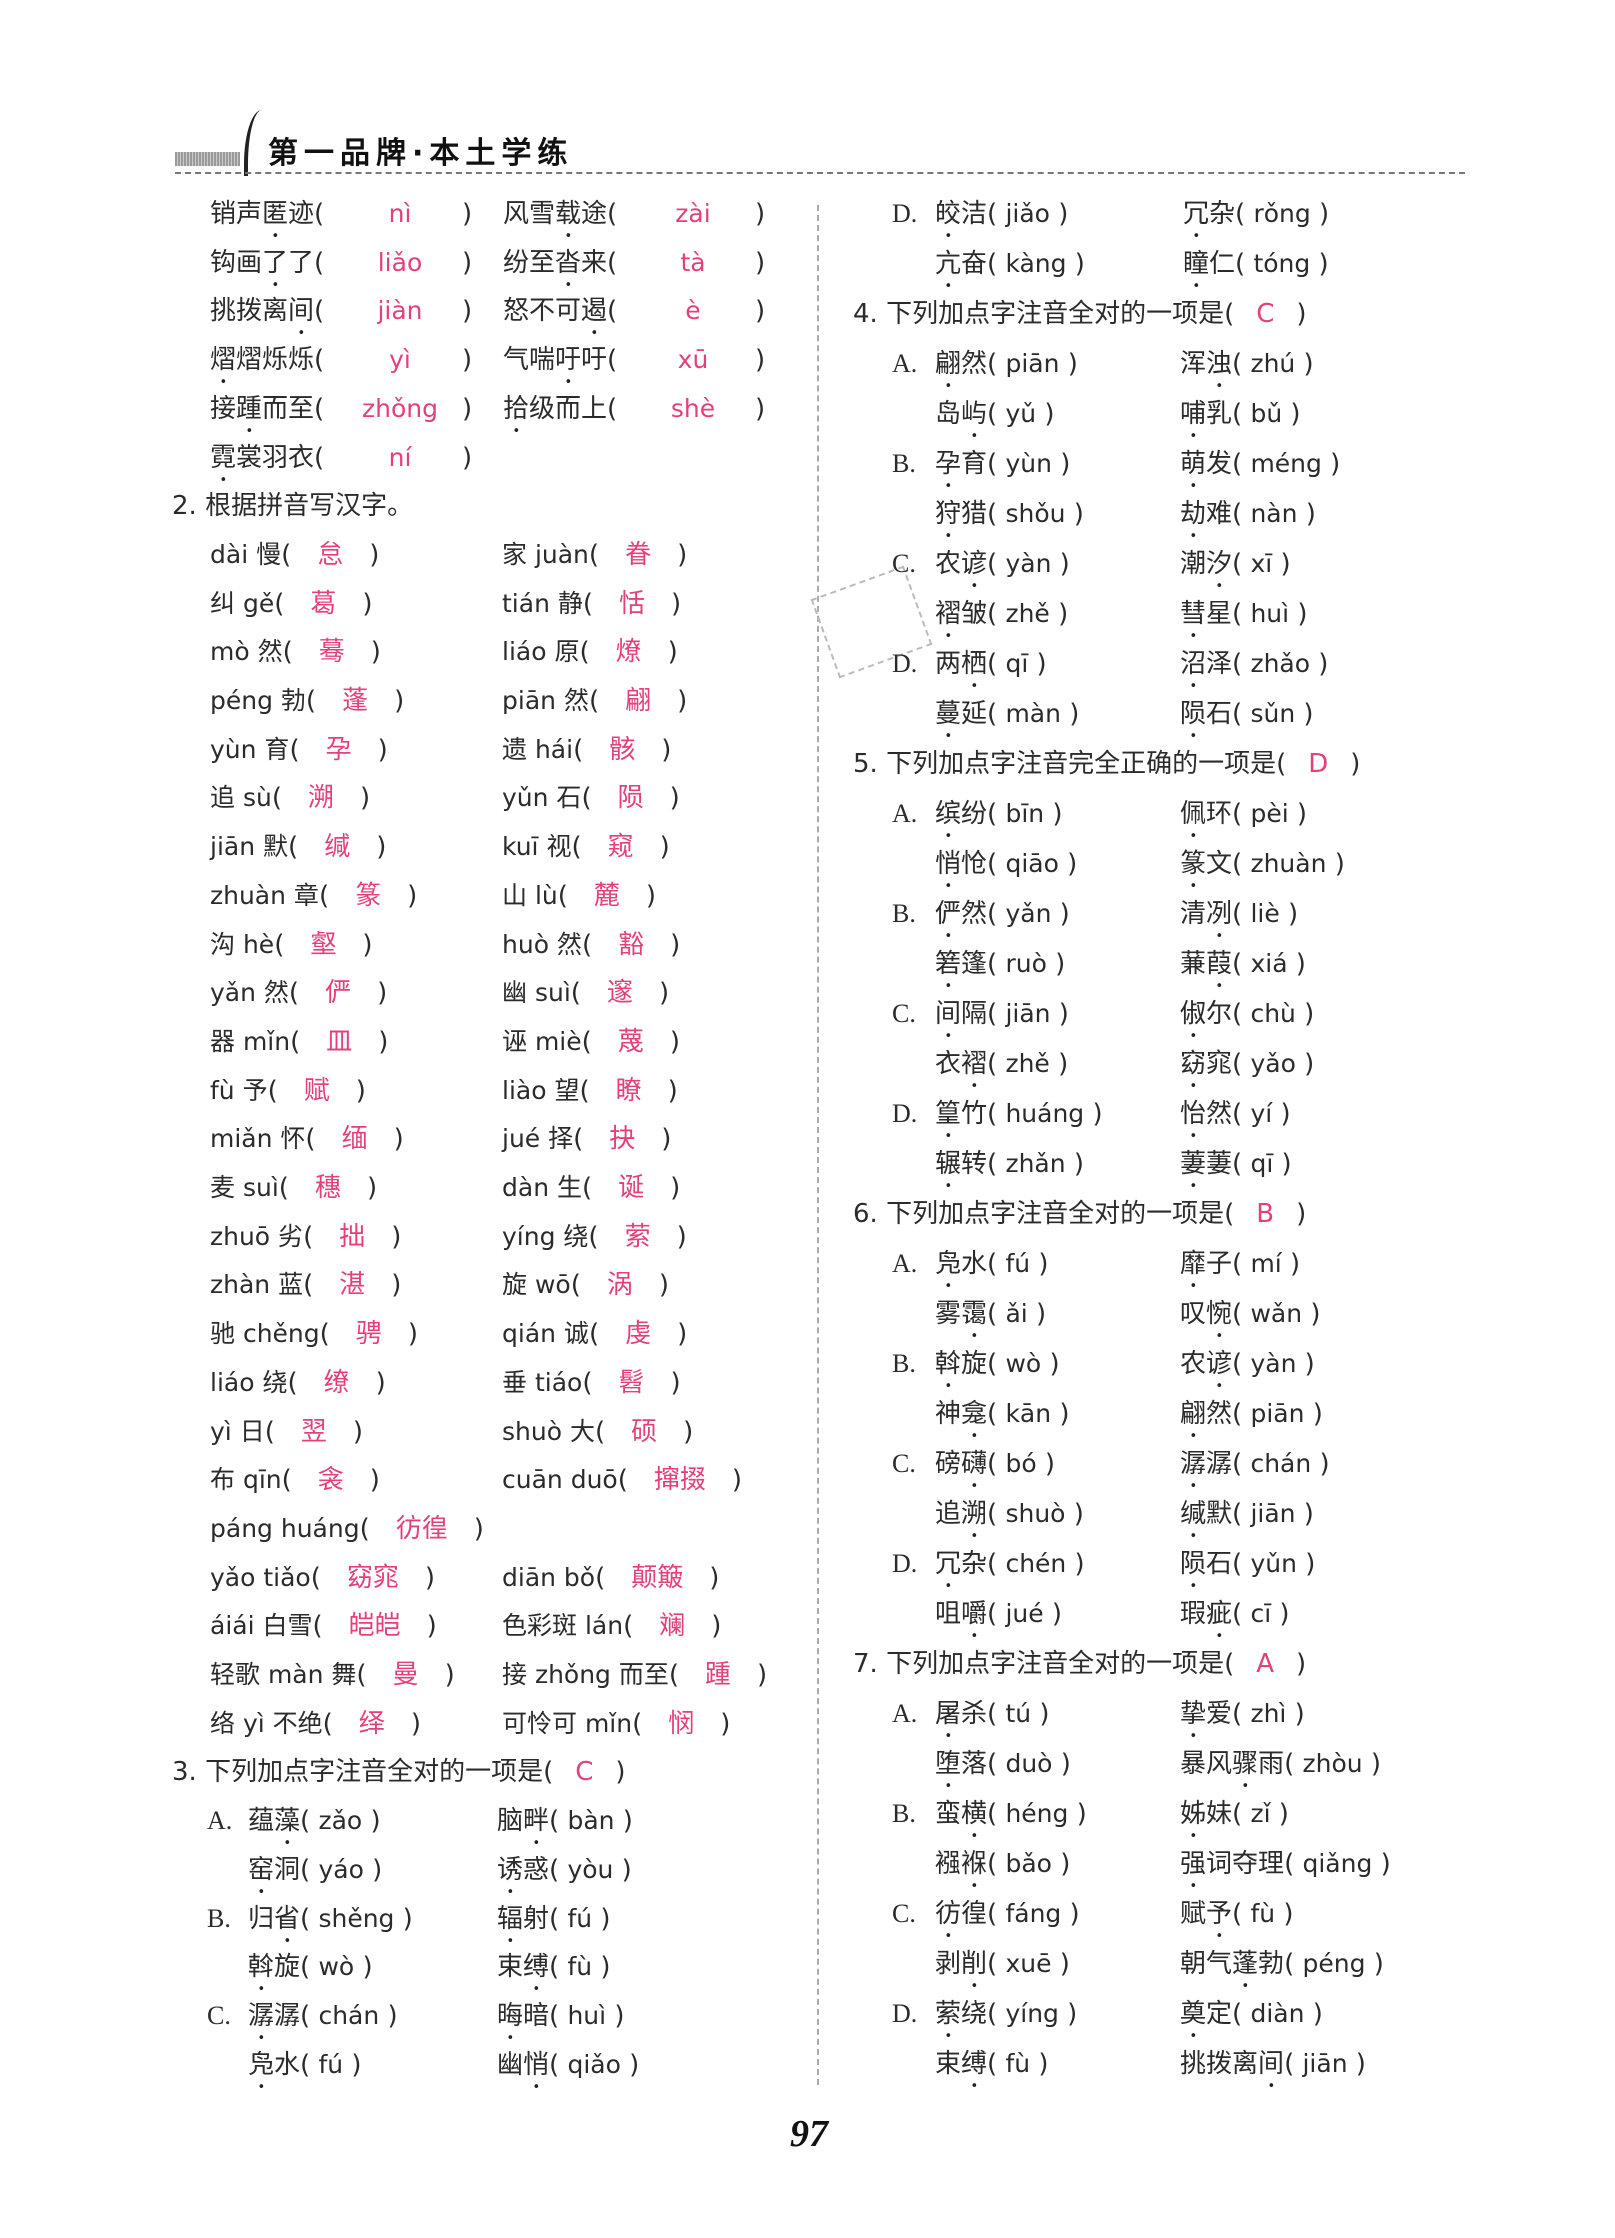 This screenshot has width=1615, height=2238. I want to click on fill-item: 山 lù(麓), so click(579, 896).